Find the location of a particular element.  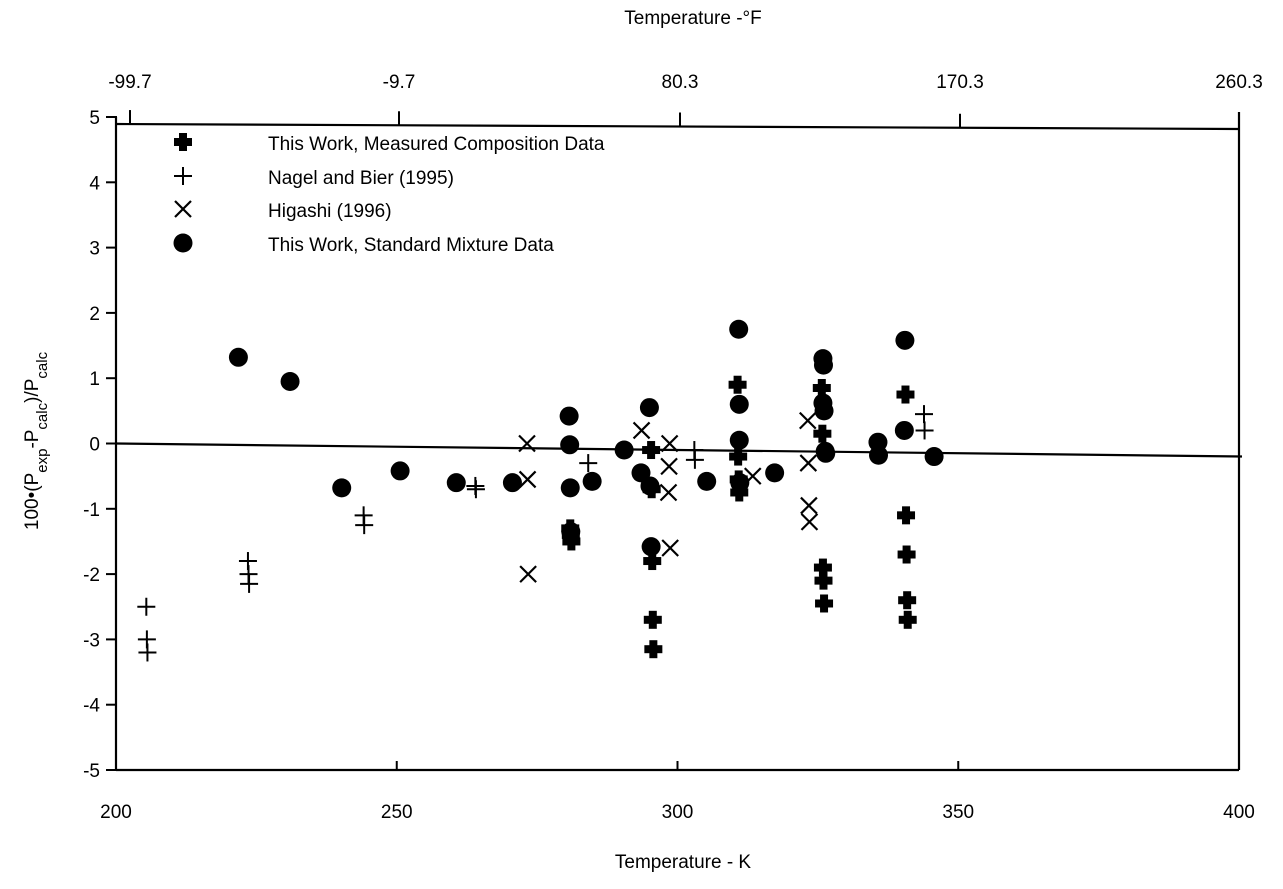

y-tick-label: -3 is located at coordinates (91, 640).